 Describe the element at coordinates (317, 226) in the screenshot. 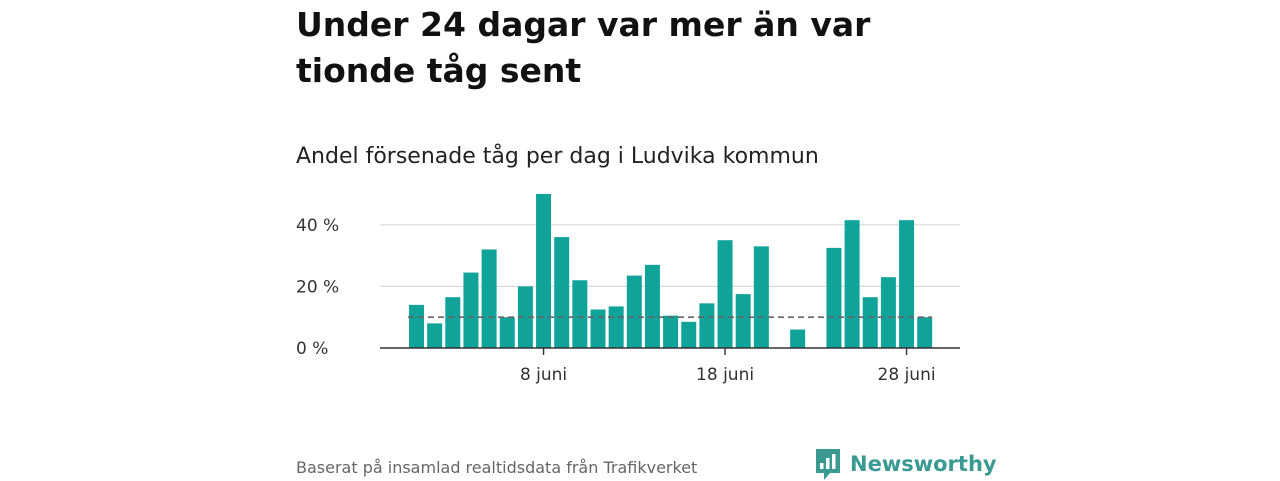

I see `y-tick-label: 40 %` at that location.